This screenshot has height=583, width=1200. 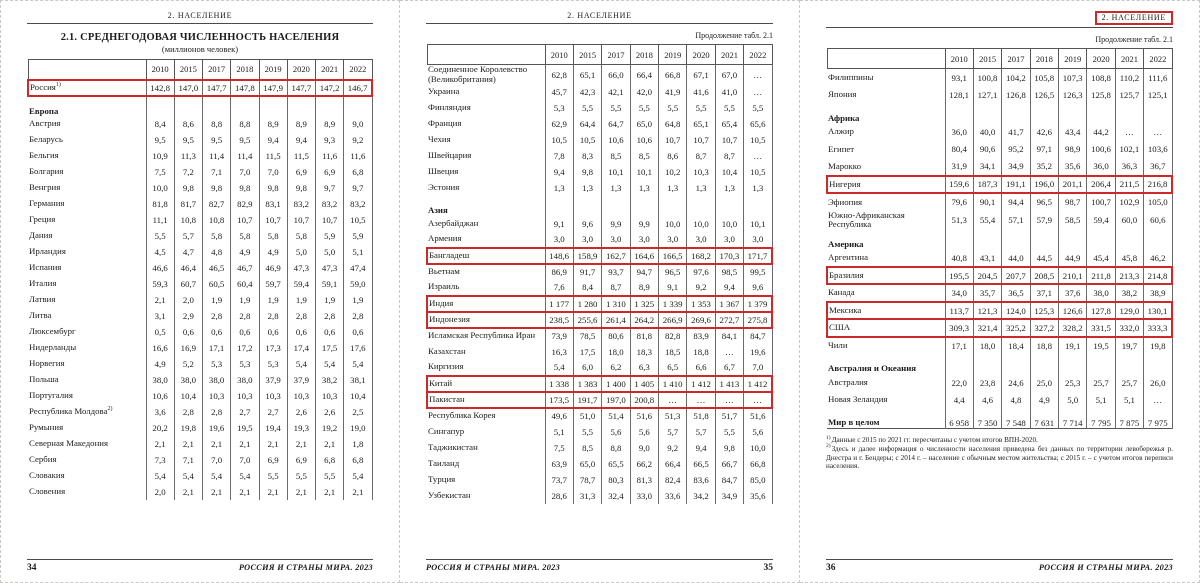 What do you see at coordinates (273, 140) in the screenshot?
I see `population-value: 9,4` at bounding box center [273, 140].